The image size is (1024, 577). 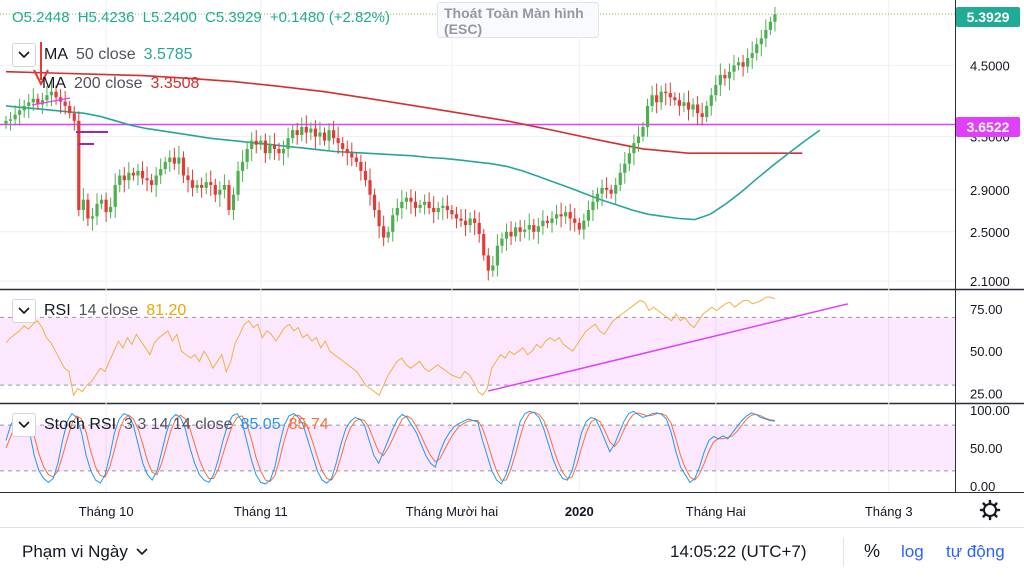 What do you see at coordinates (990, 510) in the screenshot?
I see `gear-icon` at bounding box center [990, 510].